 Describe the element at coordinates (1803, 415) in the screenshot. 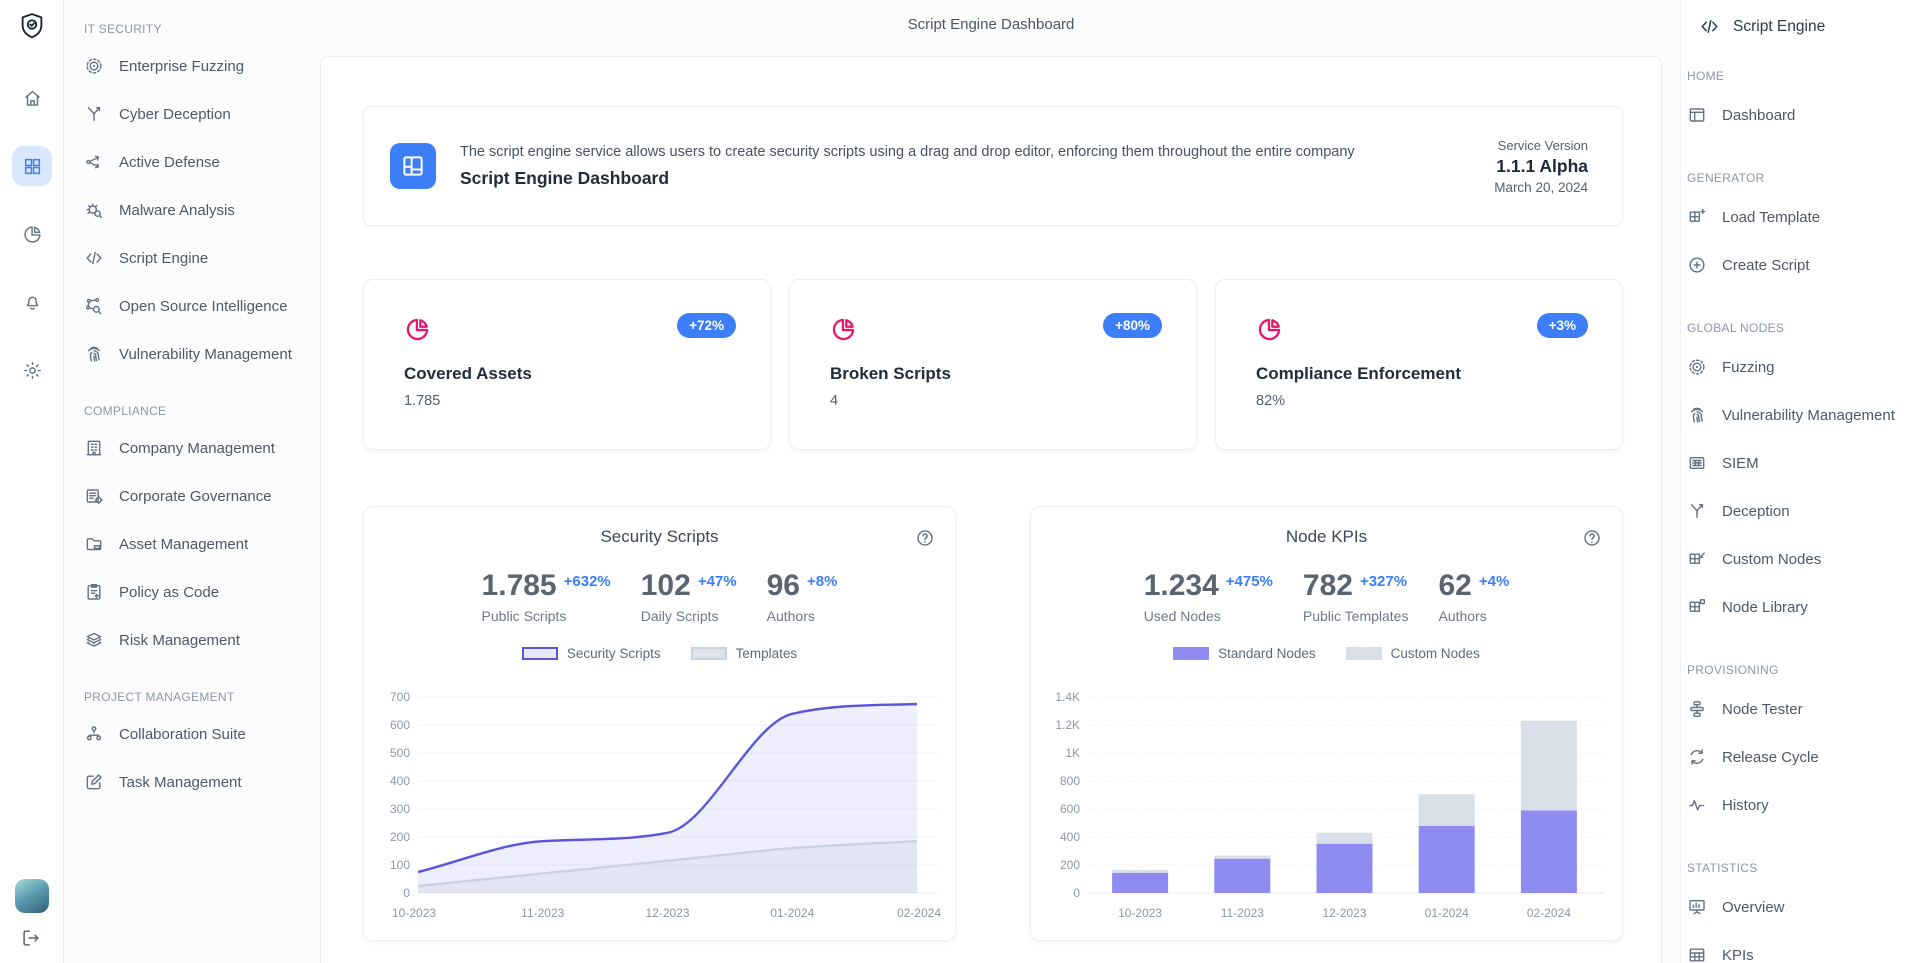

I see `right-item-vulnerability-management: Vulnerability Management` at that location.